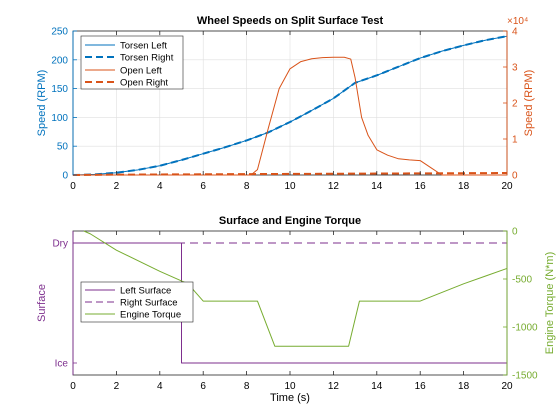  I want to click on bottom-x-tick-label: 12, so click(334, 386).